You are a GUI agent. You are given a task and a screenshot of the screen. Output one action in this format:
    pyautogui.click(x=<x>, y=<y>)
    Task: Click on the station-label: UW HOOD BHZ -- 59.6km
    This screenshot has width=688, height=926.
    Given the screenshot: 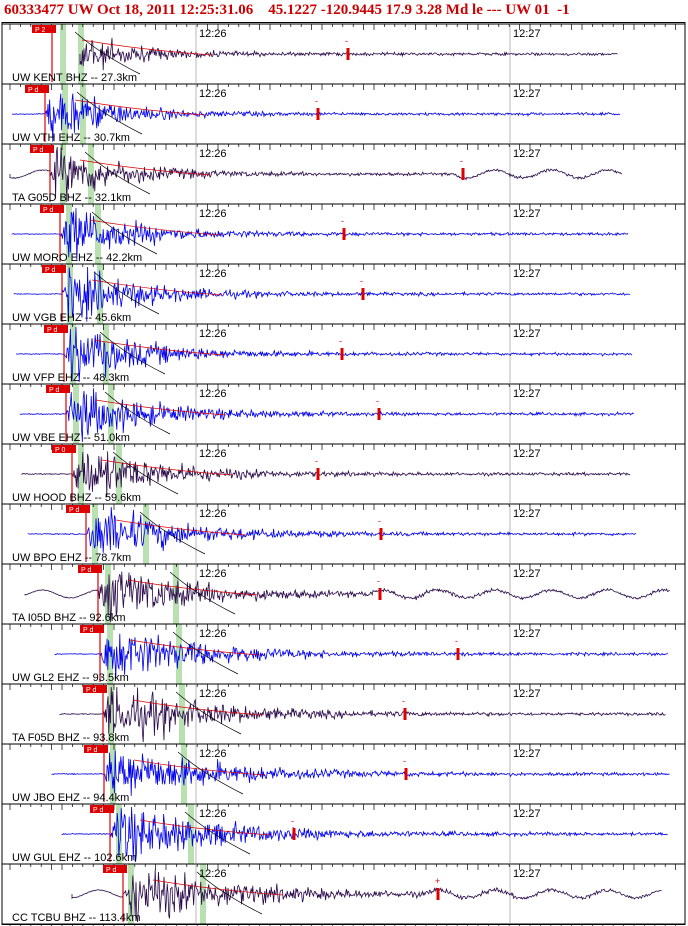 What is the action you would take?
    pyautogui.click(x=76, y=498)
    